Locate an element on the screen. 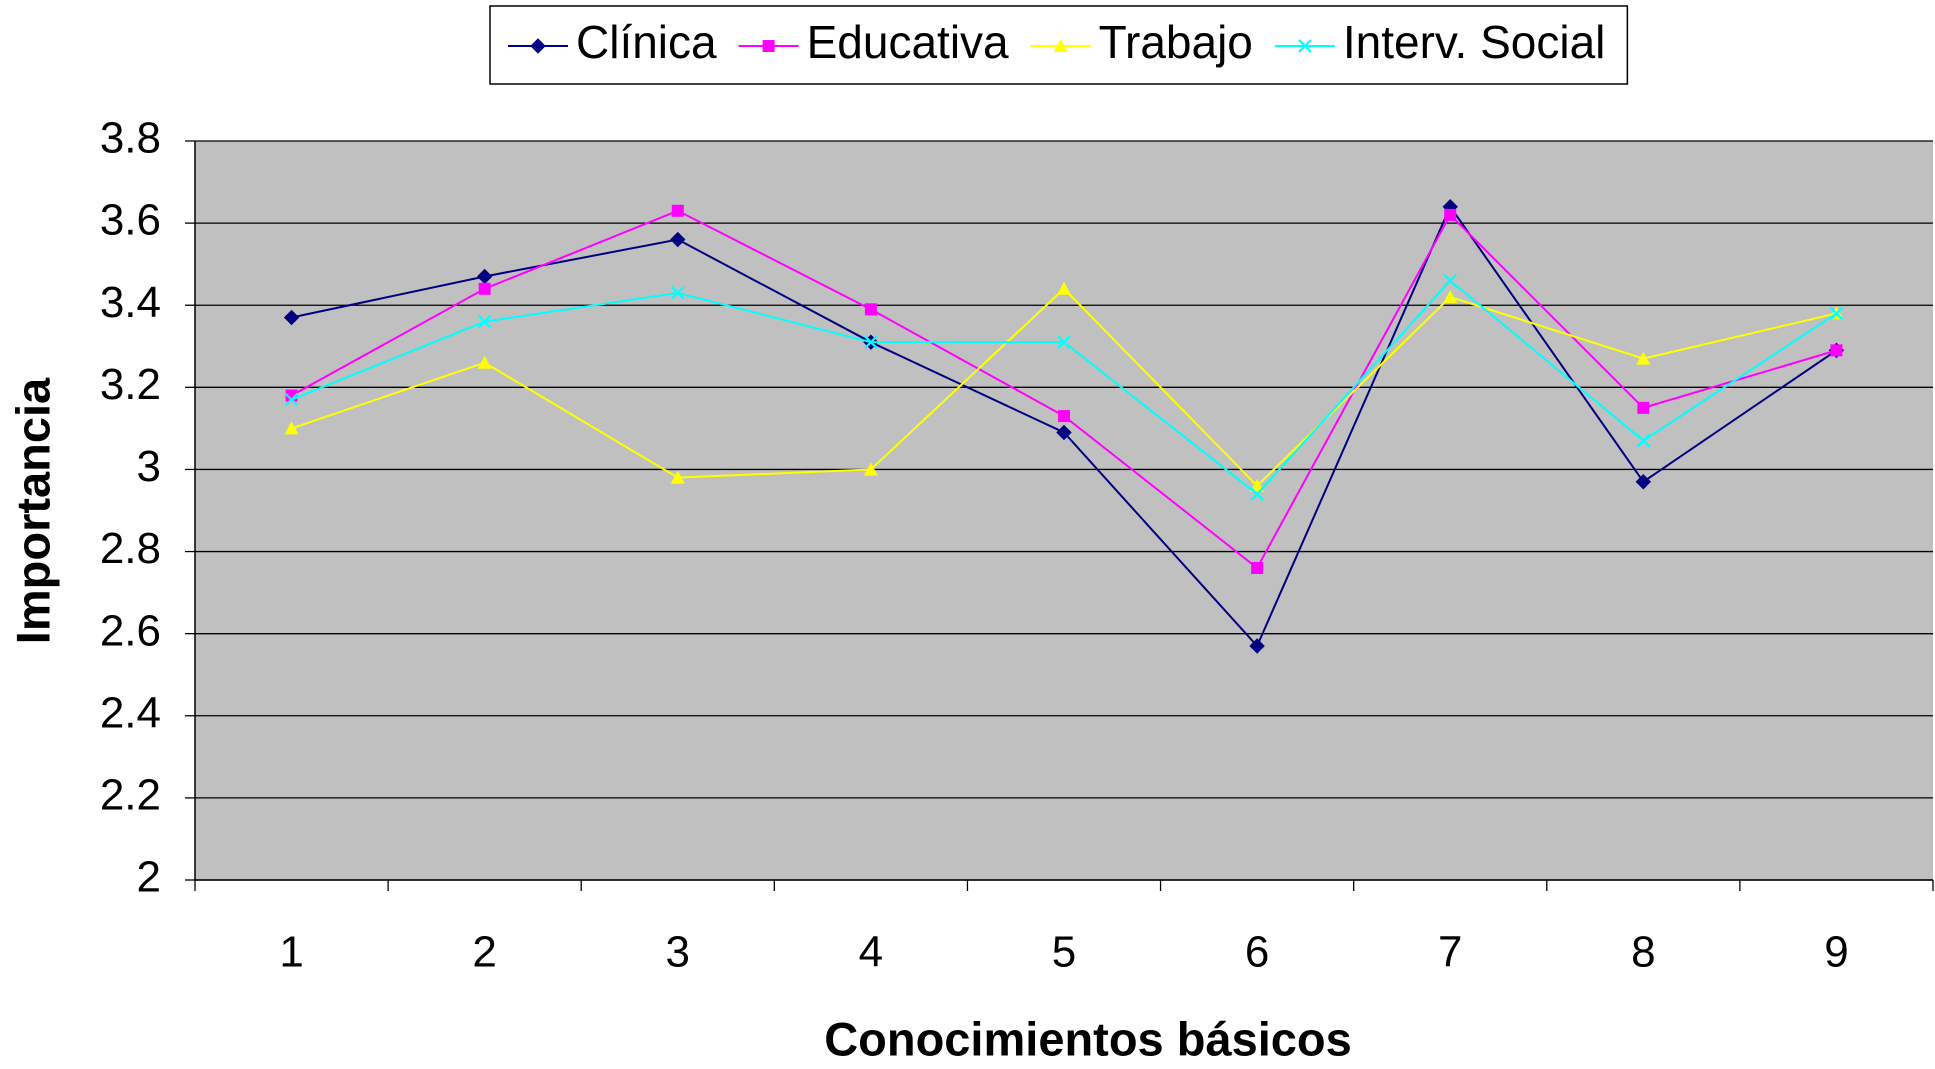 The height and width of the screenshot is (1069, 1935). x-tick-label: 5 is located at coordinates (1064, 952).